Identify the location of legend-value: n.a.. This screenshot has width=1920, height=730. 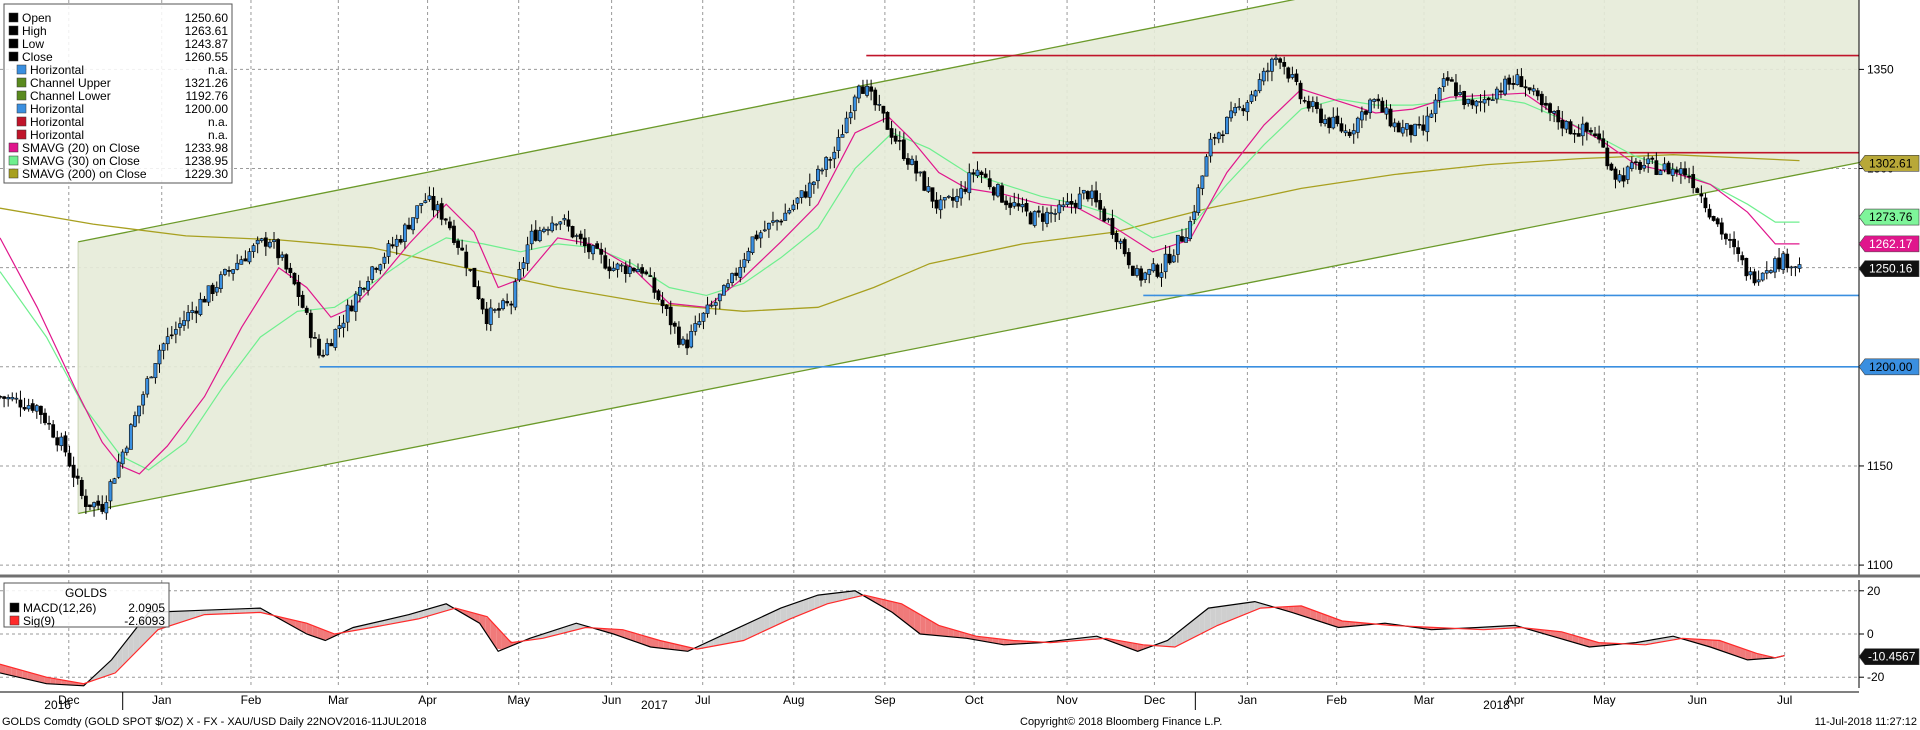
(218, 70).